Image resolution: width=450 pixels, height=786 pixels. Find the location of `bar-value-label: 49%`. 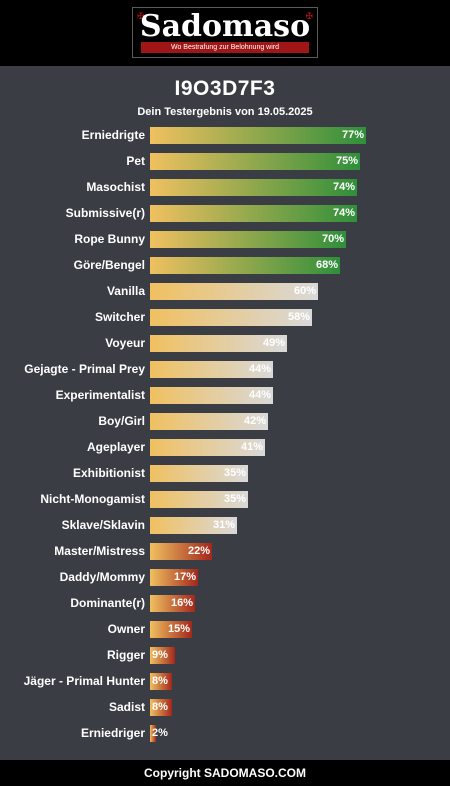

bar-value-label: 49% is located at coordinates (273, 343).